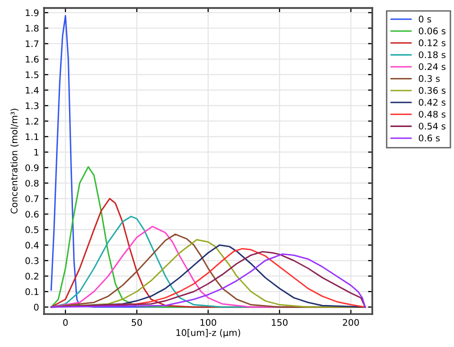 Image resolution: width=454 pixels, height=347 pixels. I want to click on x-tick-label: 200, so click(350, 322).